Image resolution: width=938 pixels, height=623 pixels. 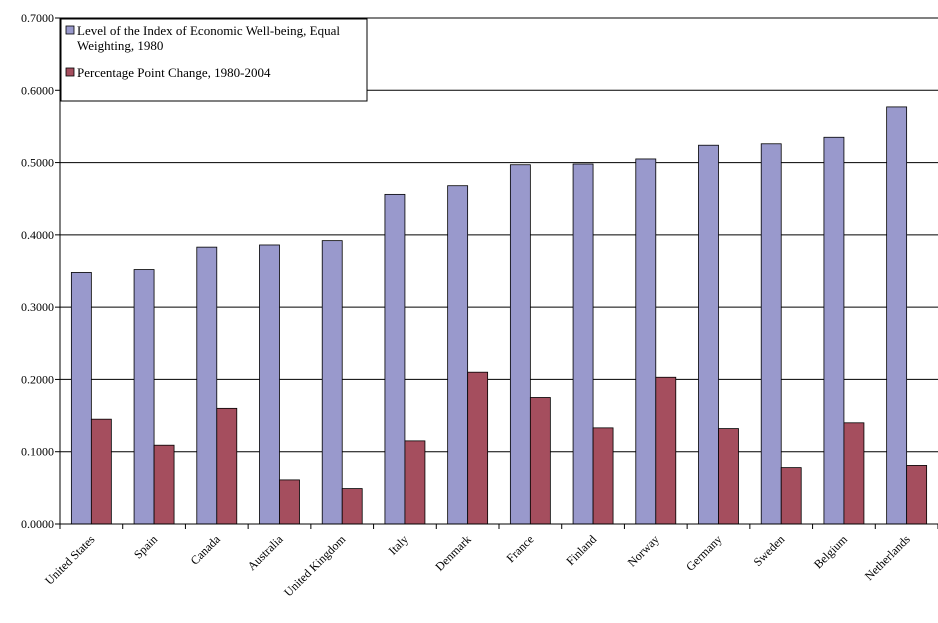 What do you see at coordinates (70, 560) in the screenshot?
I see `x-category-label: United States` at bounding box center [70, 560].